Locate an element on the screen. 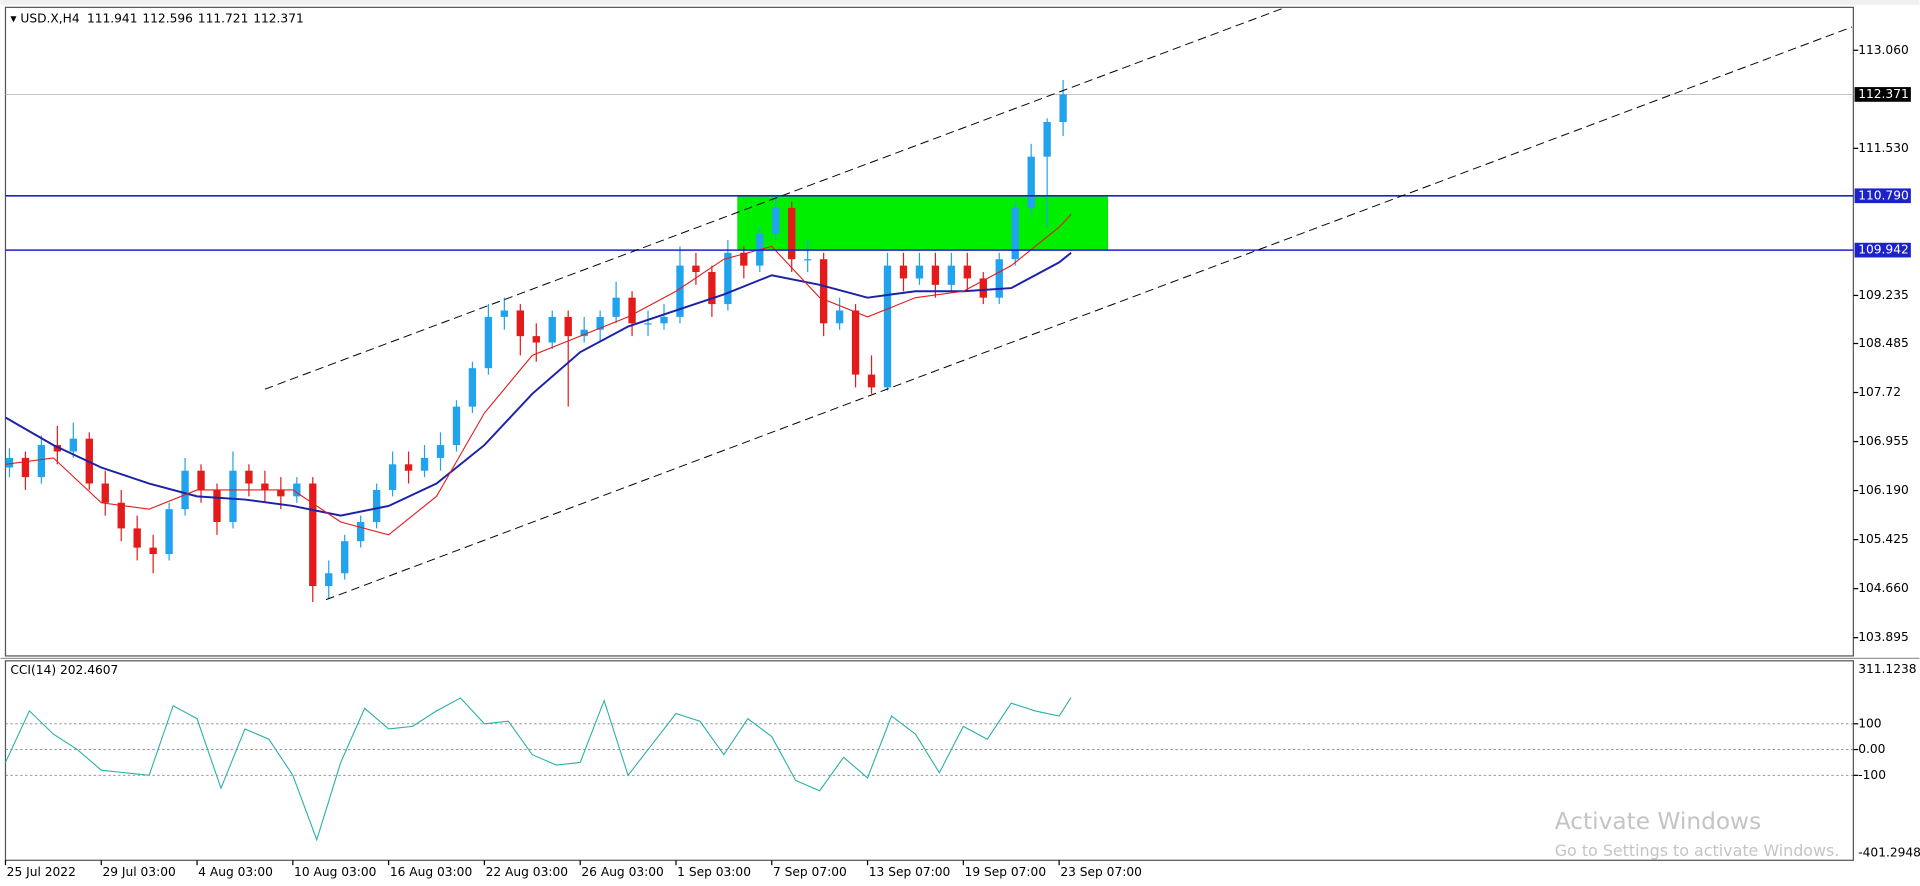 The image size is (1920, 886). y-tick-label: 109.235 is located at coordinates (1883, 295).